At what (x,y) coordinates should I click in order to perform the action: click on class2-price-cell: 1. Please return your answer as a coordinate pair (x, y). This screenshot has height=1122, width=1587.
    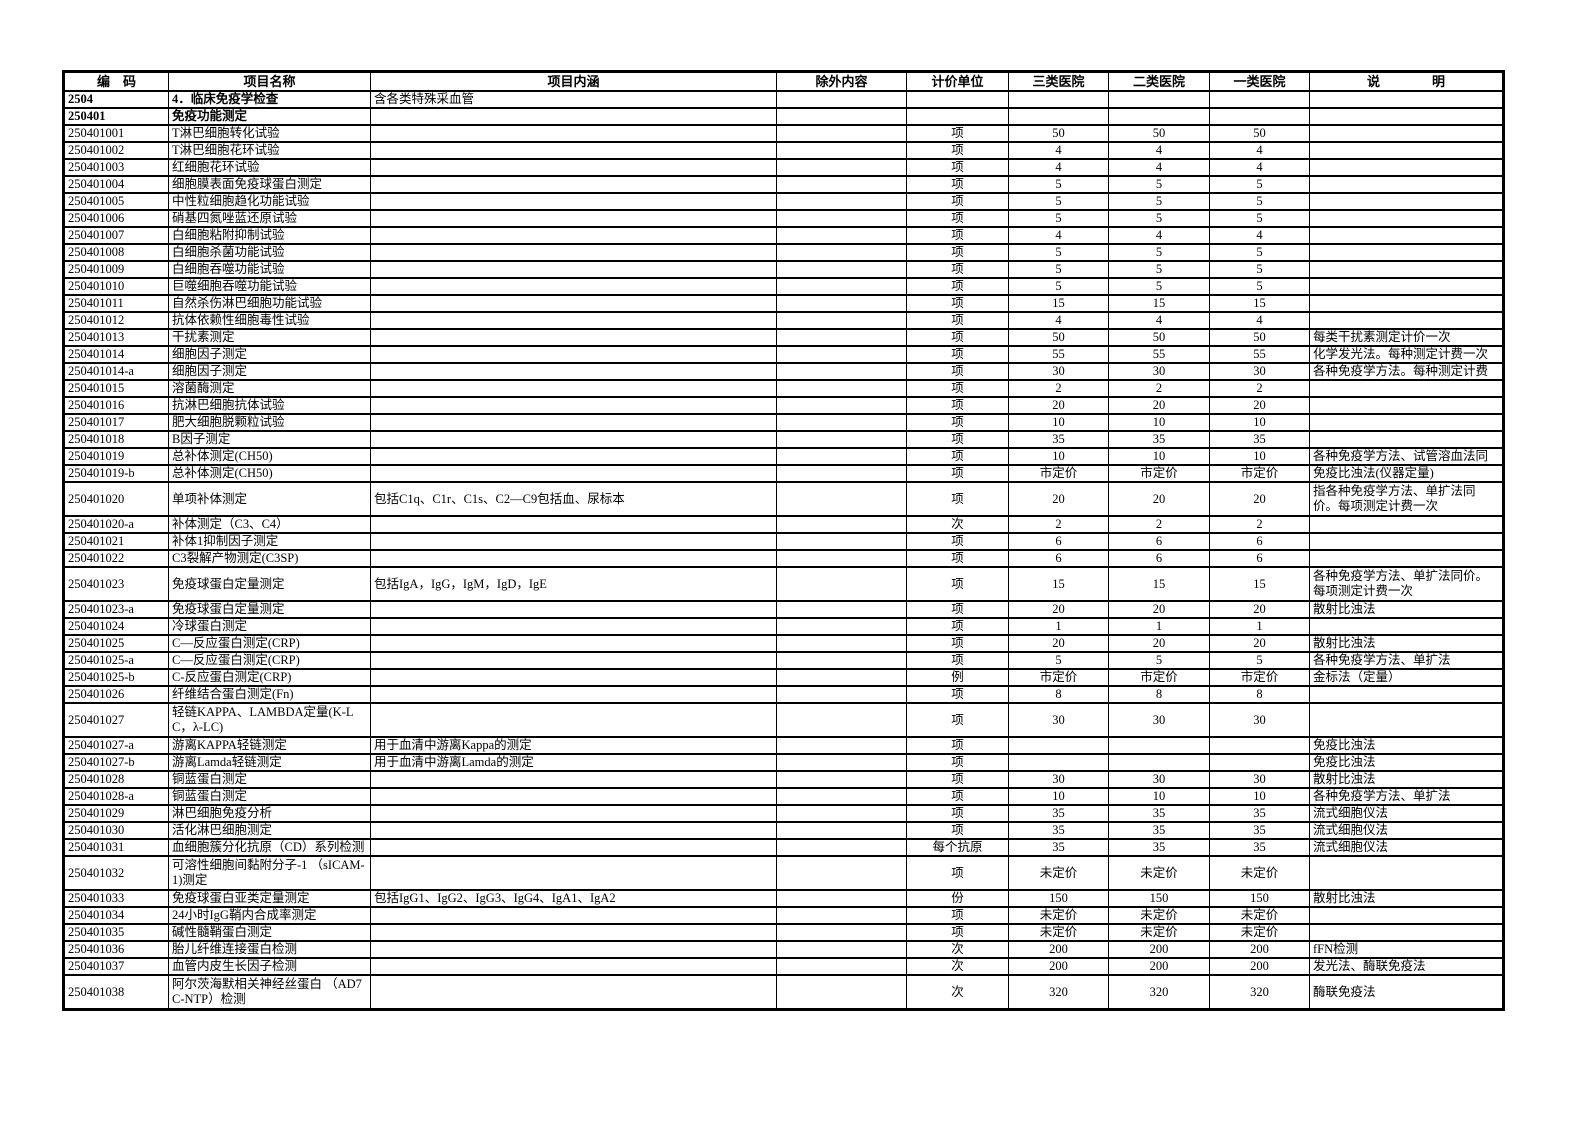
    Looking at the image, I should click on (1159, 626).